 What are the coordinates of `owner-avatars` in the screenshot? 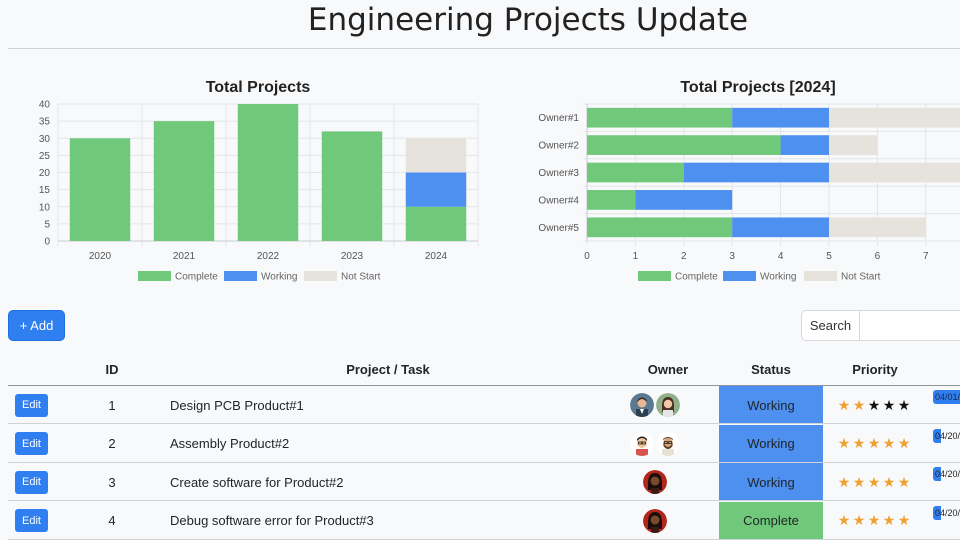 It's located at (655, 482).